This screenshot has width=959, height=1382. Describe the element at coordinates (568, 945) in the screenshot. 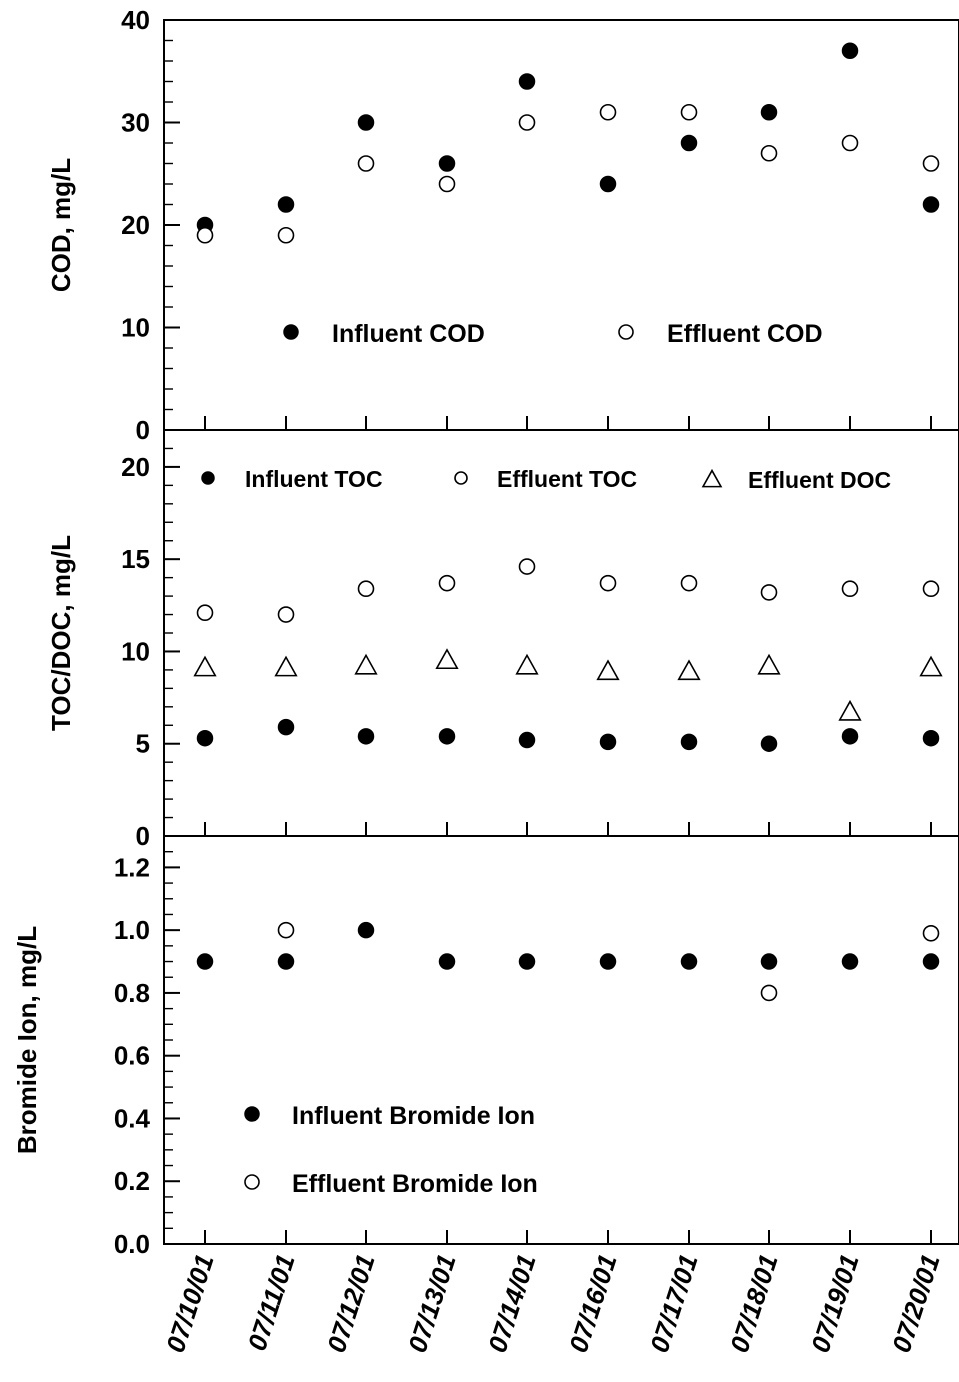

I see `bromide-series-influent-bromide-ion` at that location.